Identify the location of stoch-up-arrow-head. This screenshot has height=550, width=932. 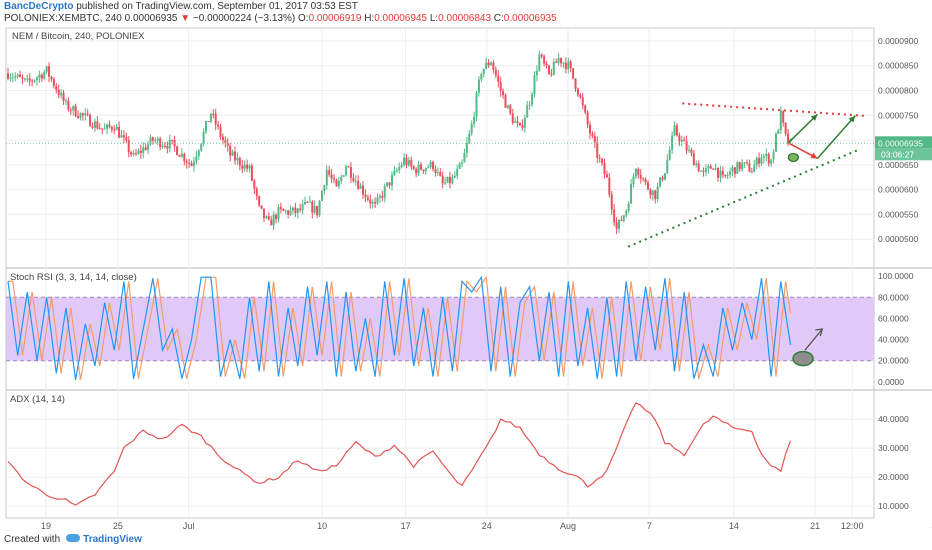
(819, 332).